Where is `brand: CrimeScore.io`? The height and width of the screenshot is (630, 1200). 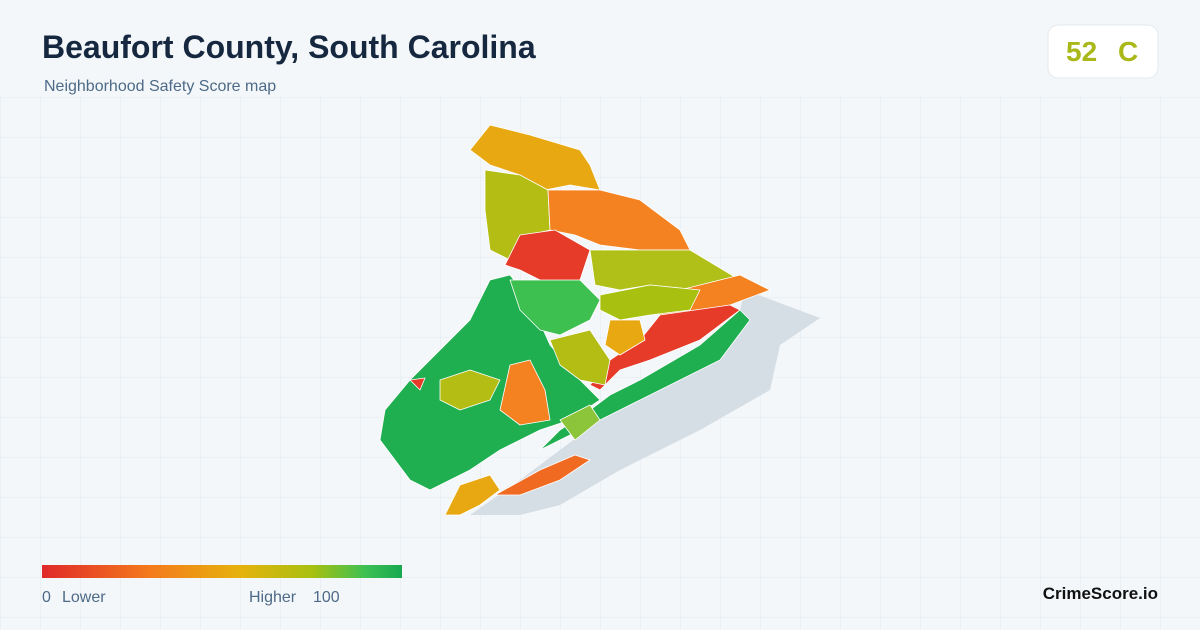 brand: CrimeScore.io is located at coordinates (1100, 593).